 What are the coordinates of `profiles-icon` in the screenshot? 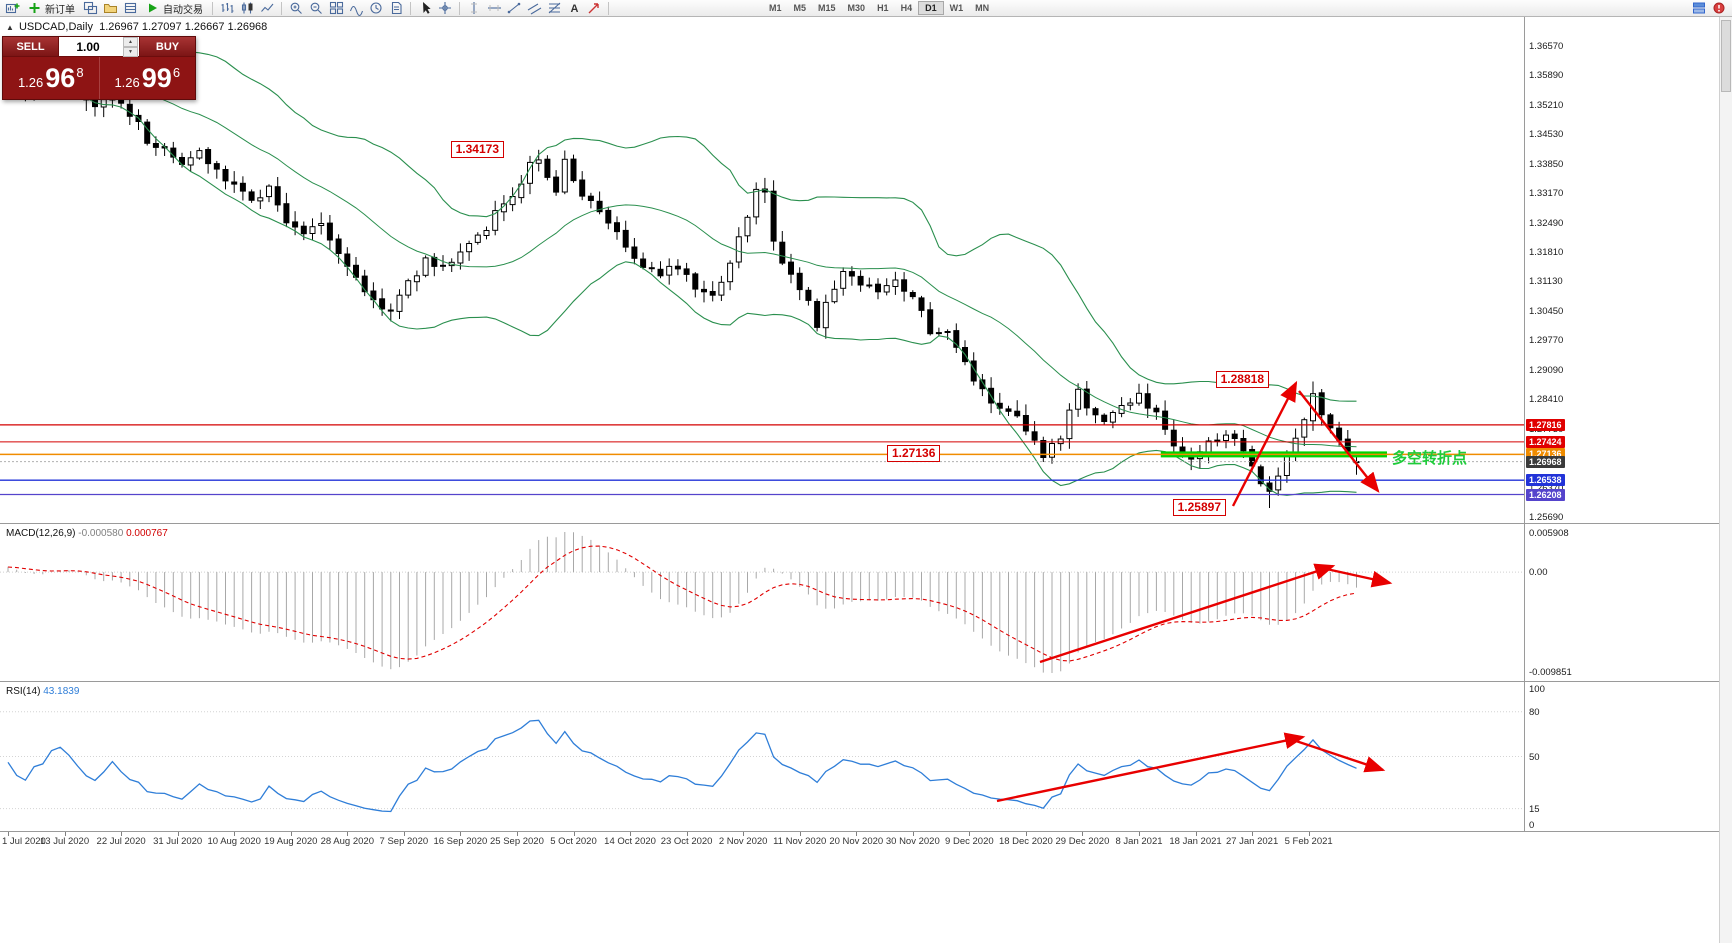 It's located at (110, 8).